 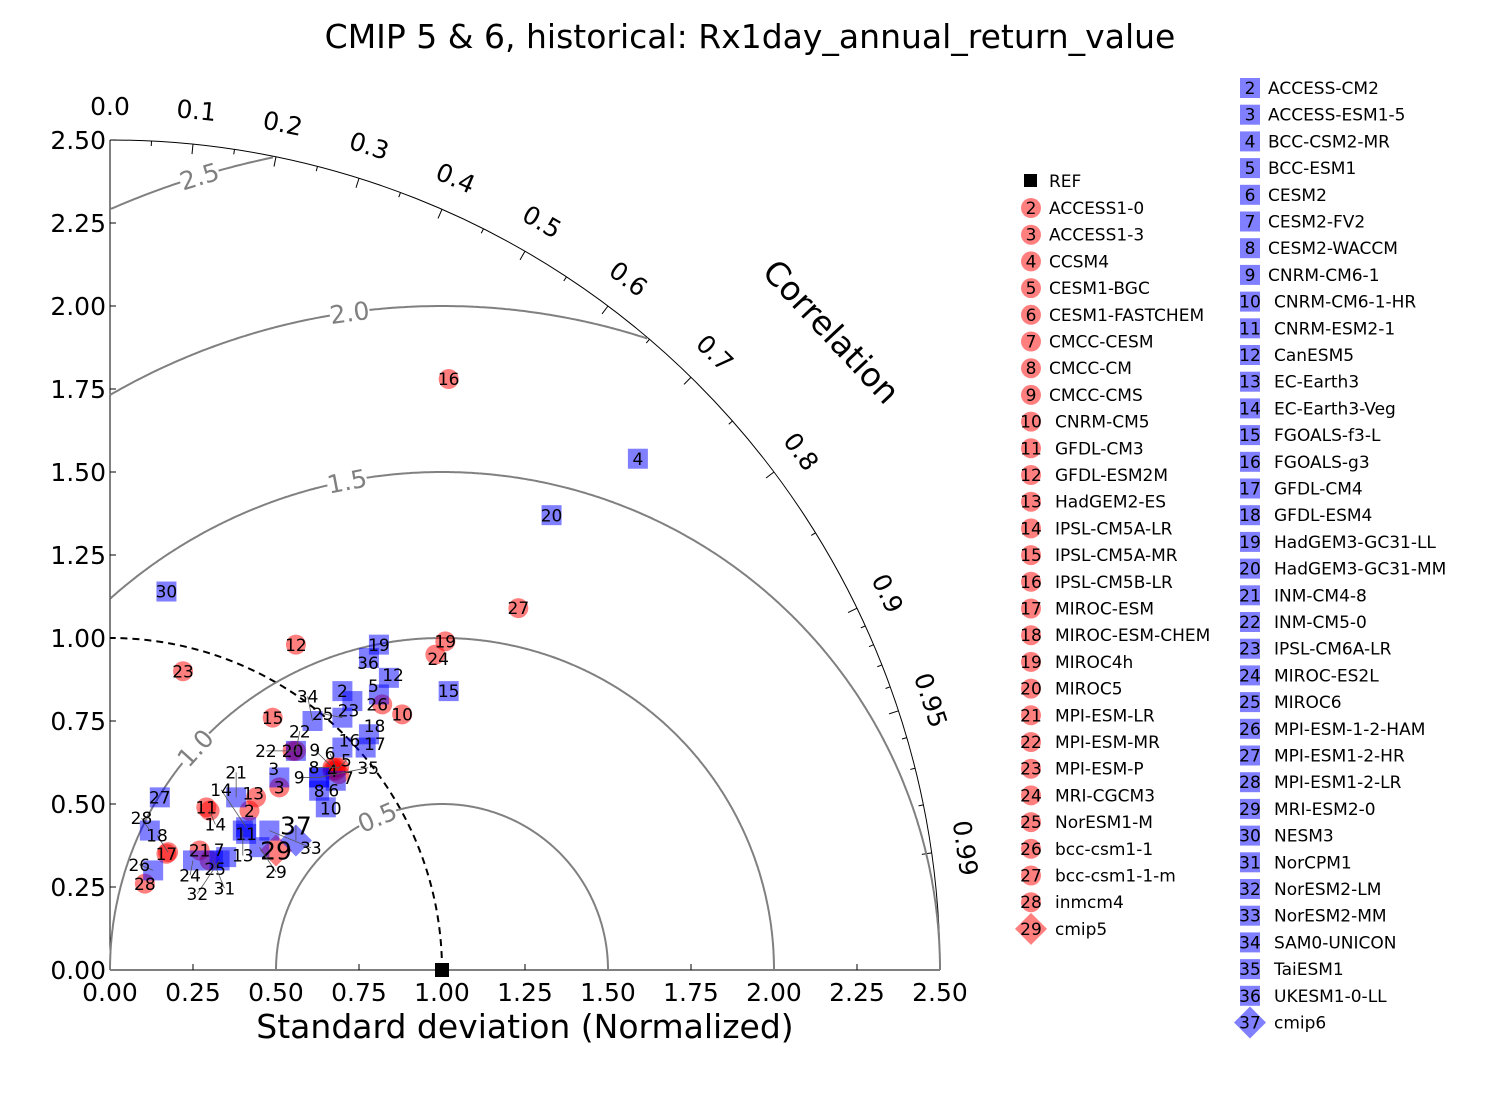 I want to click on legend-id: 35, so click(x=1250, y=970).